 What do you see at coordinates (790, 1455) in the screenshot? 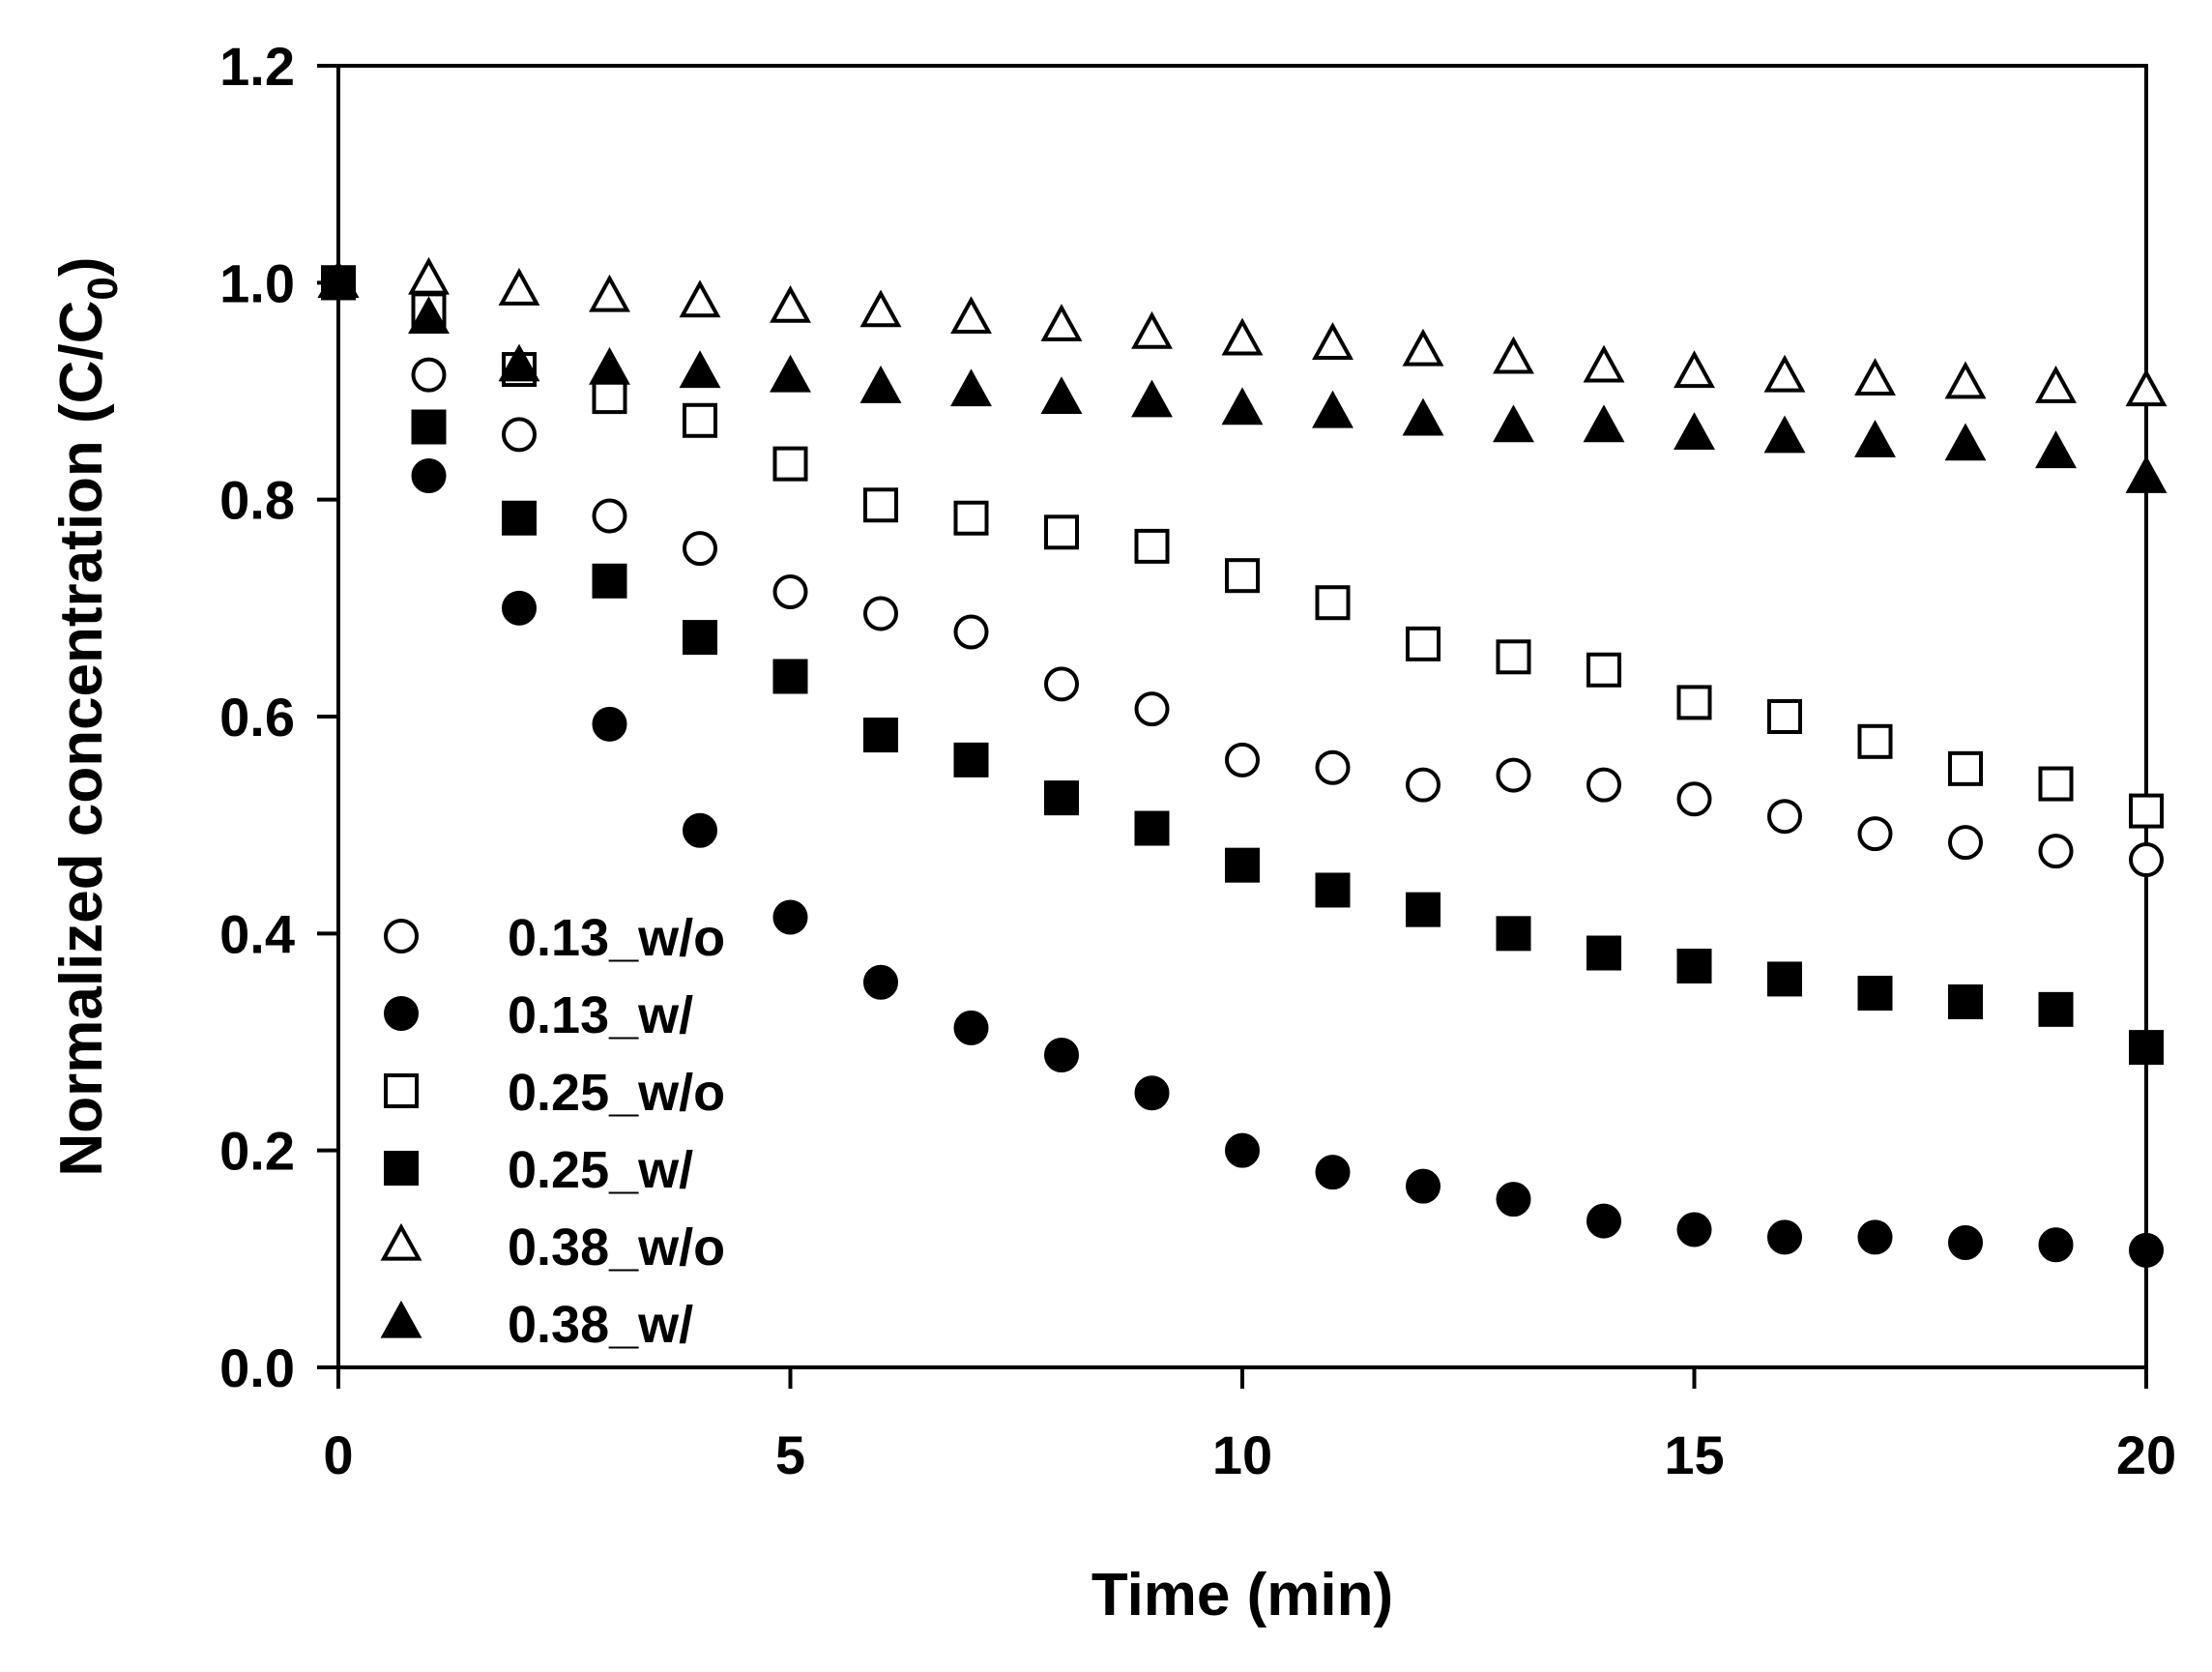
I see `x-tick-label: 5` at bounding box center [790, 1455].